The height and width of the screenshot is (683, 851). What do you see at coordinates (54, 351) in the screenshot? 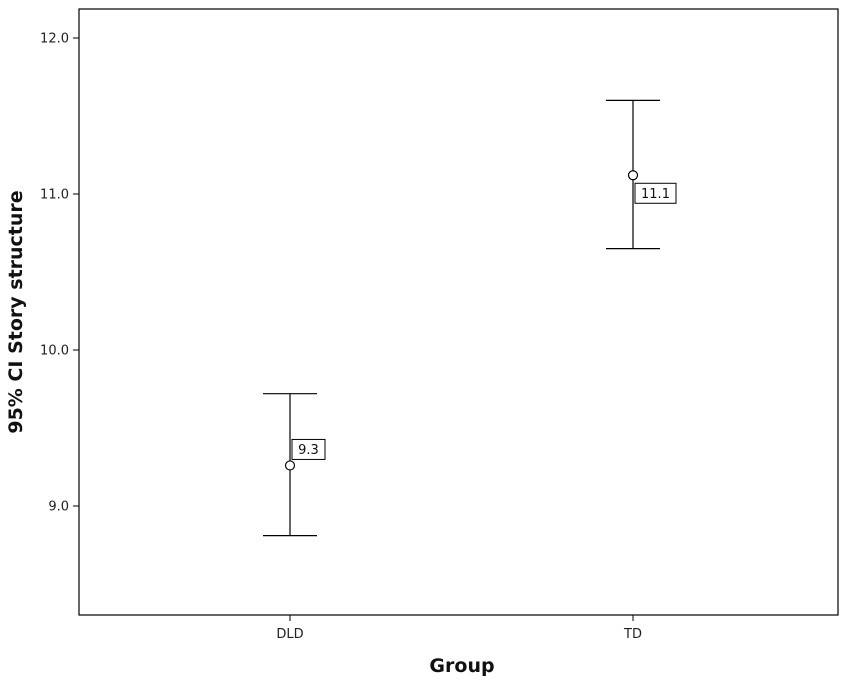
I see `y-tick-label: 10.0` at bounding box center [54, 351].